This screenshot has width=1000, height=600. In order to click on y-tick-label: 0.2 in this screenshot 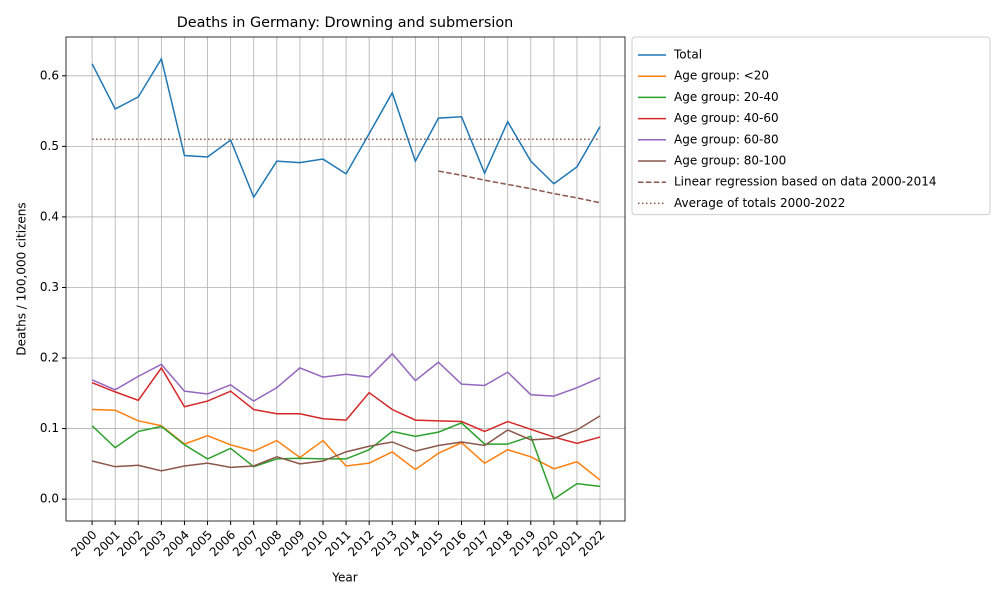, I will do `click(49, 358)`.